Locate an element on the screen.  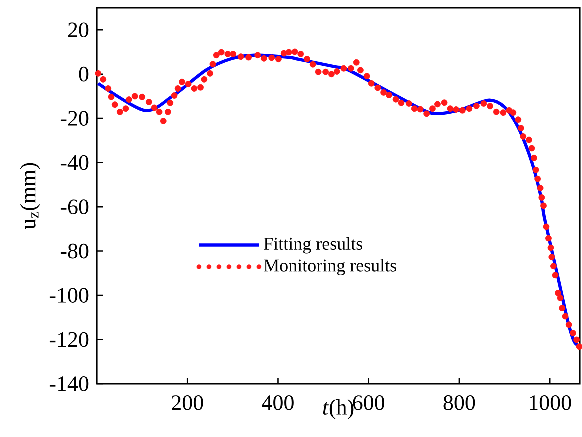
x-tick-label: 800 is located at coordinates (460, 403).